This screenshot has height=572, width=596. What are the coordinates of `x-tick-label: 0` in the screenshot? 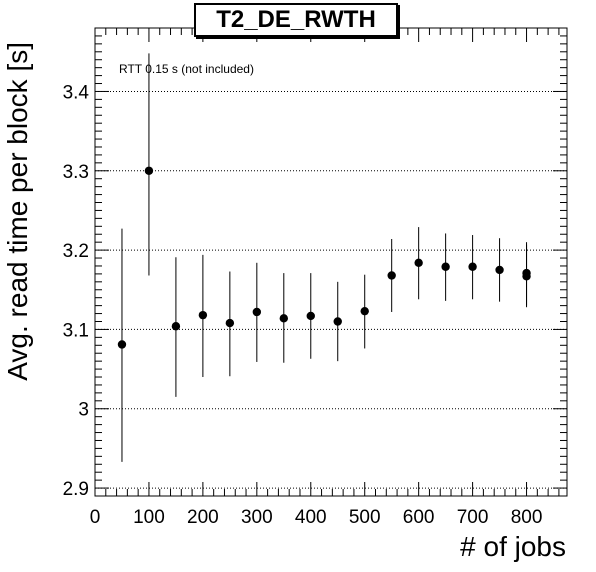 It's located at (95, 517).